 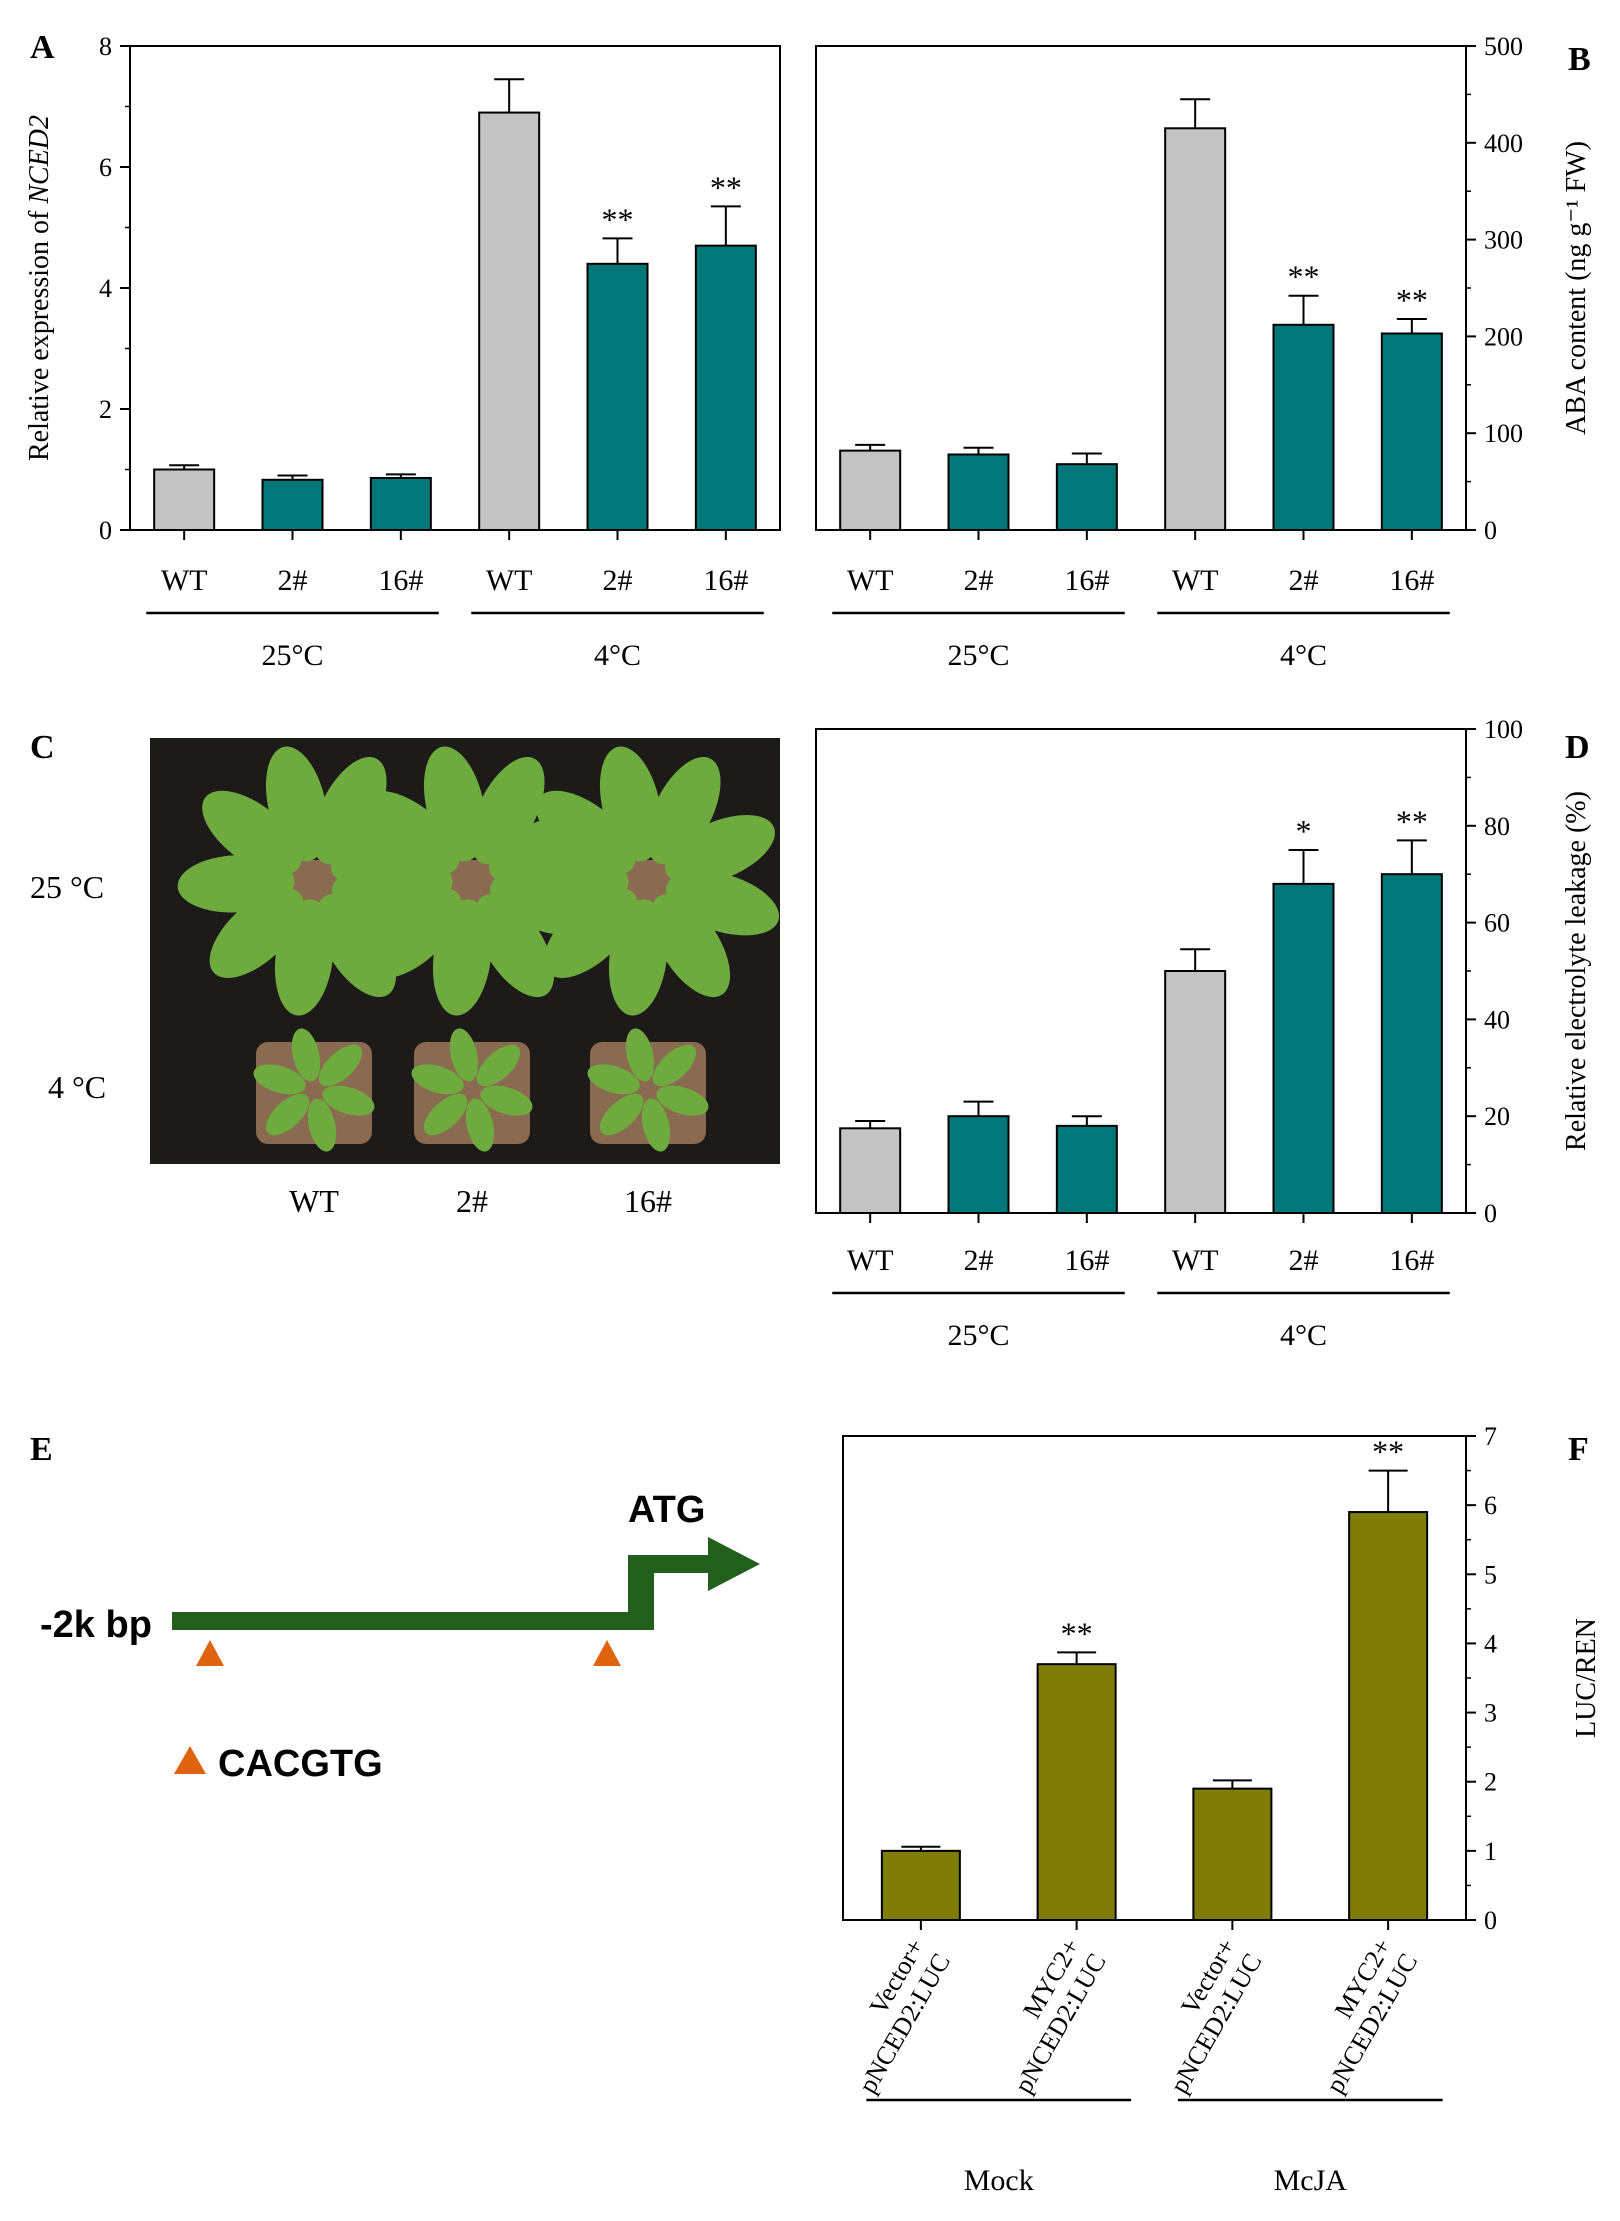 I want to click on significance-label: *, so click(x=1304, y=831).